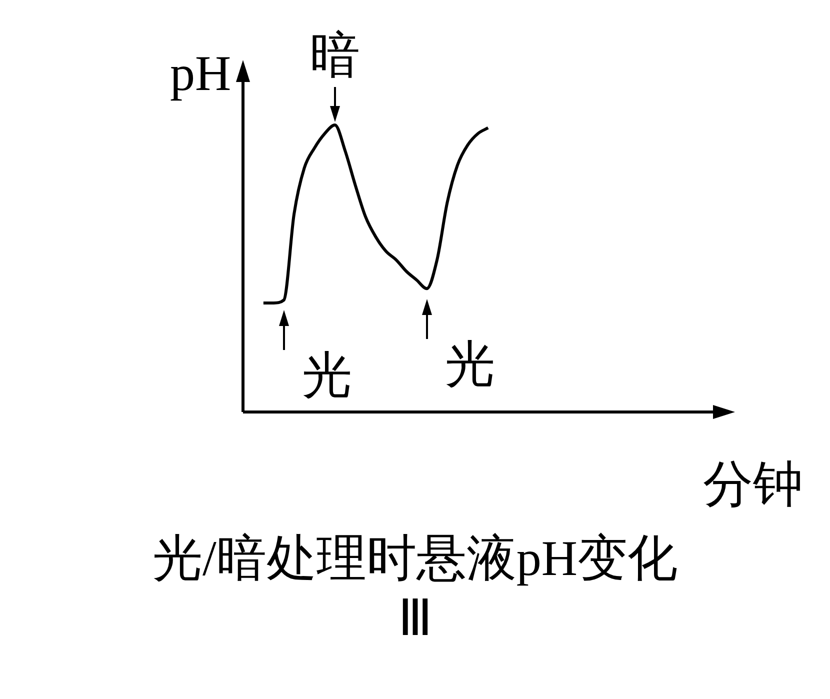 This screenshot has height=699, width=830. Describe the element at coordinates (335, 55) in the screenshot. I see `annotation: 暗` at that location.